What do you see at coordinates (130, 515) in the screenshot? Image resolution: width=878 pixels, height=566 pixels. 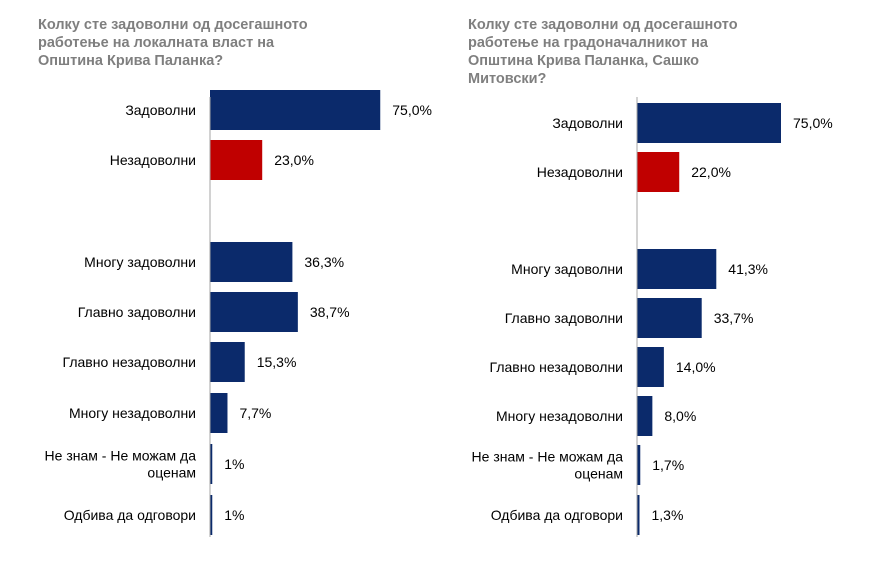 I see `left-category-label-7: Одбива да одговори` at bounding box center [130, 515].